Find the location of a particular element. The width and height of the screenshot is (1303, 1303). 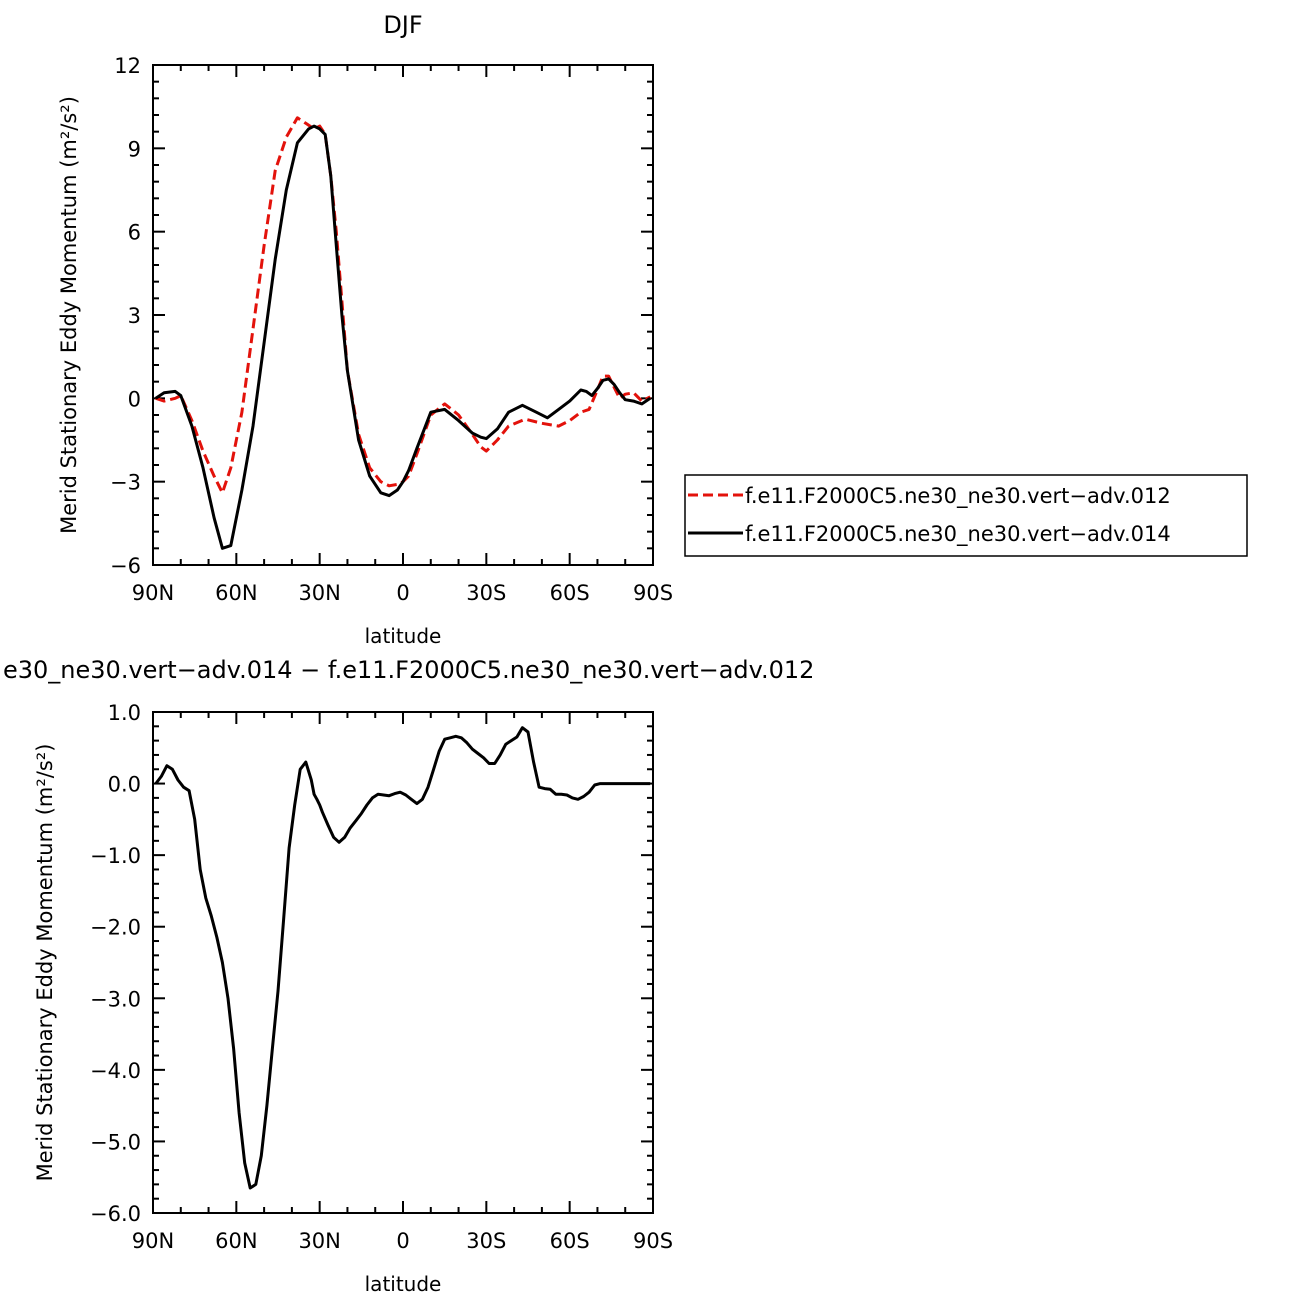

legend-box is located at coordinates (966, 515).